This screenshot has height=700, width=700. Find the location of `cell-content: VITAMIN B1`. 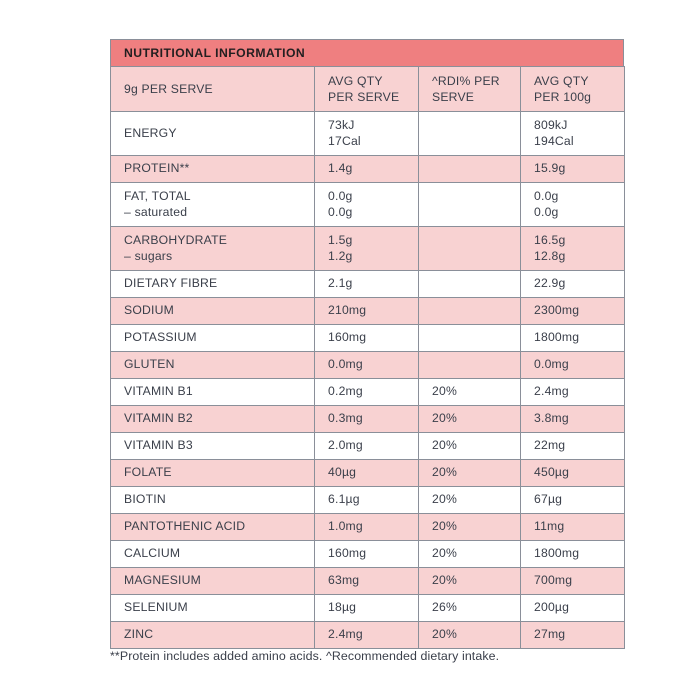

cell-content: VITAMIN B1 is located at coordinates (212, 392).